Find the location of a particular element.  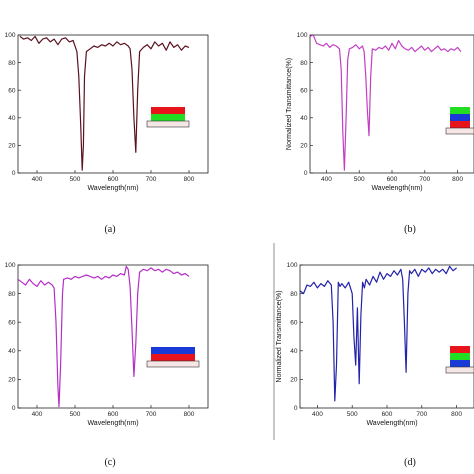

panel-caption: (b) is located at coordinates (410, 229).